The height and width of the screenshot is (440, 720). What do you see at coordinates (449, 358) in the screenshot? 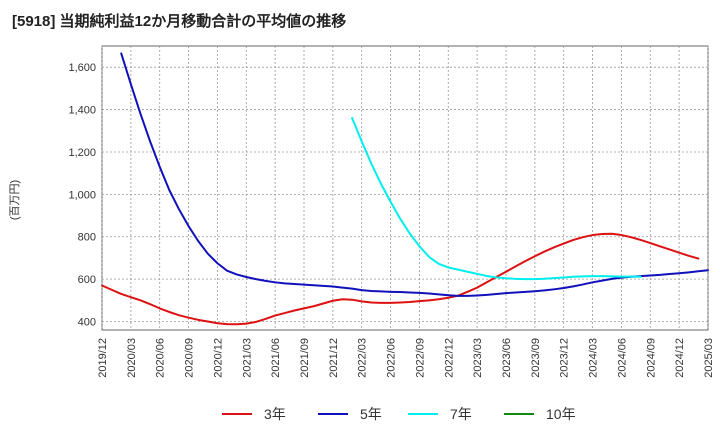
I see `x-tick-label: 2022/12` at bounding box center [449, 358].